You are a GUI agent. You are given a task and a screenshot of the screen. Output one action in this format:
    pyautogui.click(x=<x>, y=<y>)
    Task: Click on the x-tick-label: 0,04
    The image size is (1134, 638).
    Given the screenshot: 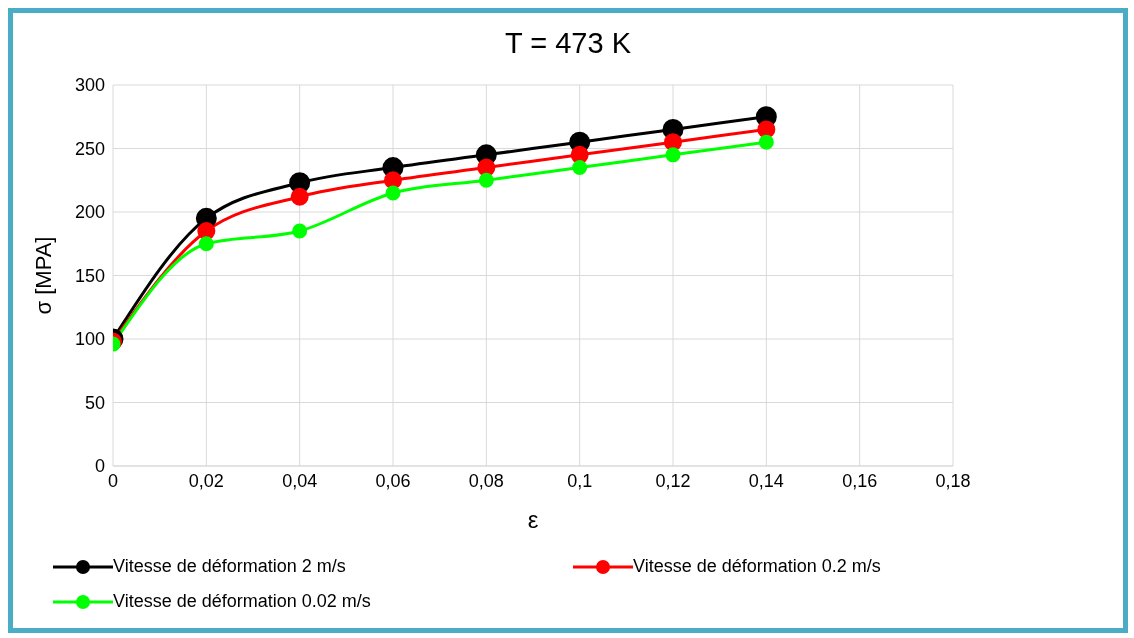 What is the action you would take?
    pyautogui.click(x=300, y=480)
    